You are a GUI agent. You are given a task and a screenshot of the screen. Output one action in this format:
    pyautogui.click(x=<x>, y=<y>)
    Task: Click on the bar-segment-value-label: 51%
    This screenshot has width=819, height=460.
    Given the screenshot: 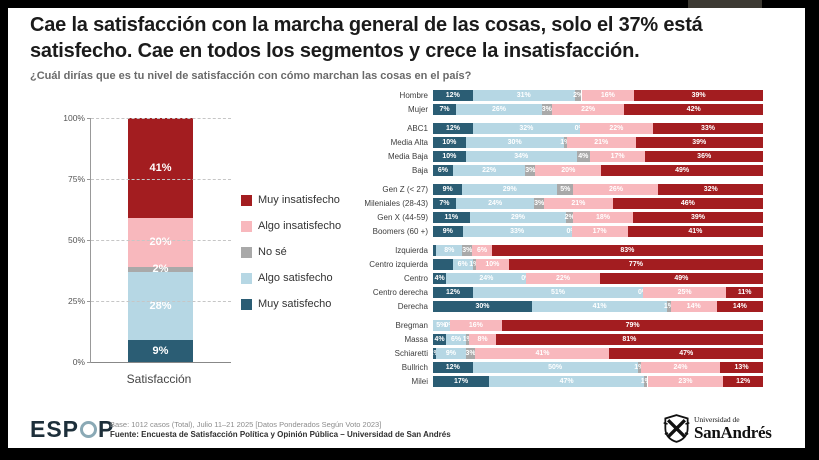 What is the action you would take?
    pyautogui.click(x=558, y=292)
    